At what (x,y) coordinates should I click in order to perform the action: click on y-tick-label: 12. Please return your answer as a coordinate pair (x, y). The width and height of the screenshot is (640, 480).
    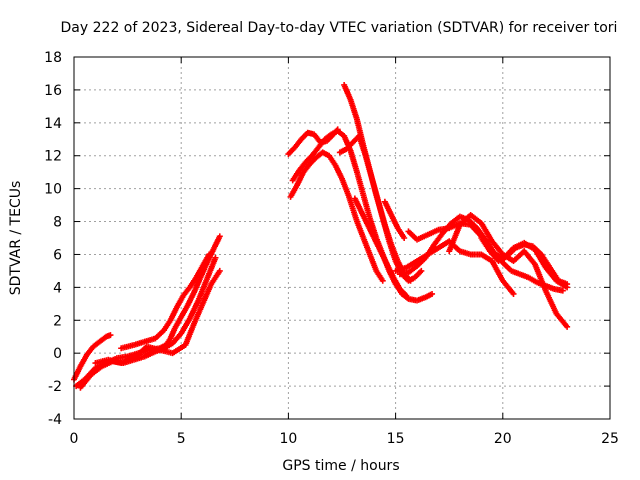
    Looking at the image, I should click on (53, 157).